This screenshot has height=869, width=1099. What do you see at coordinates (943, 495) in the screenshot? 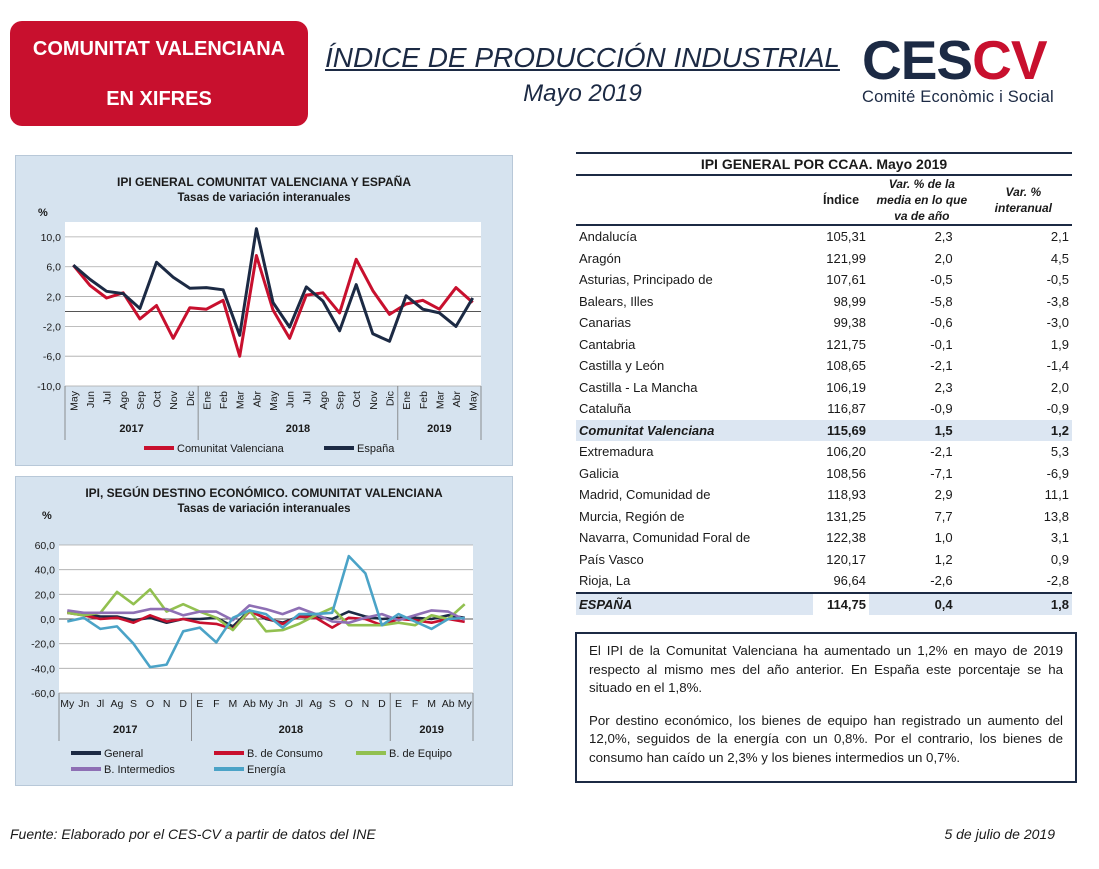
I see `table-cell-var-media: 2,9` at bounding box center [943, 495].